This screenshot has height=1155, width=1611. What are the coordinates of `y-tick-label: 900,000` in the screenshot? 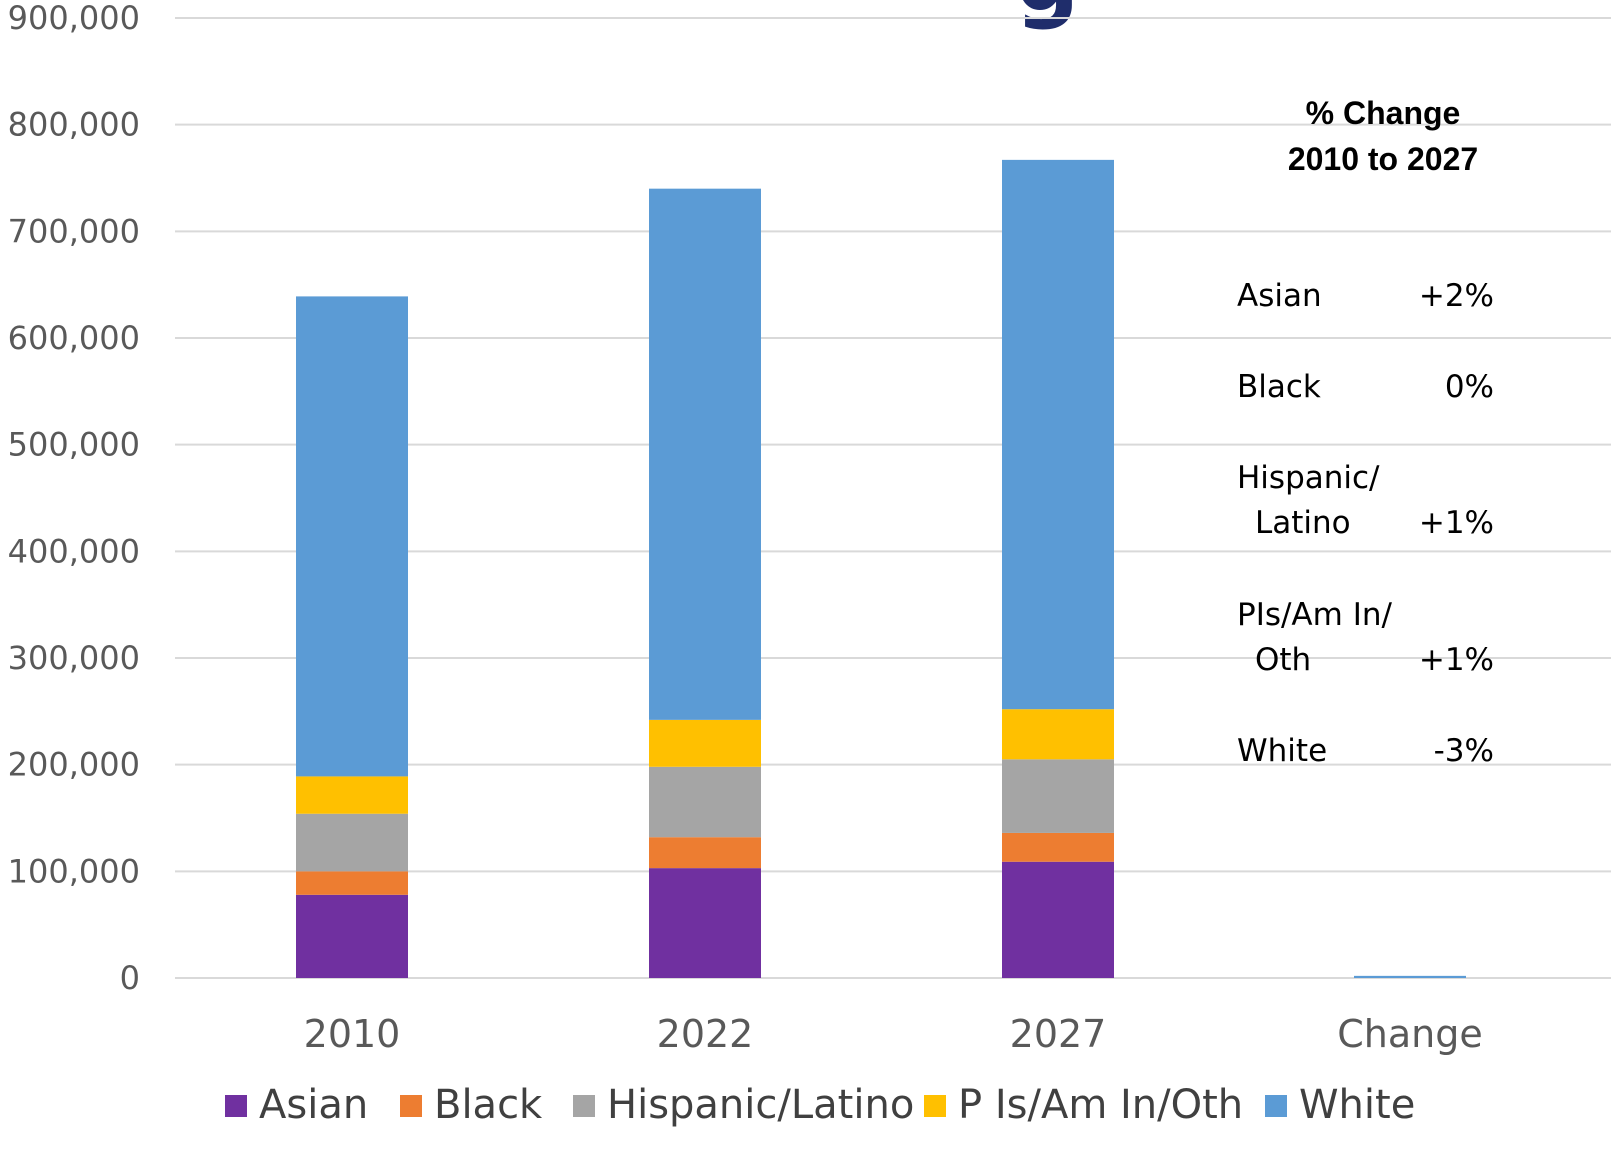 It's located at (74, 18).